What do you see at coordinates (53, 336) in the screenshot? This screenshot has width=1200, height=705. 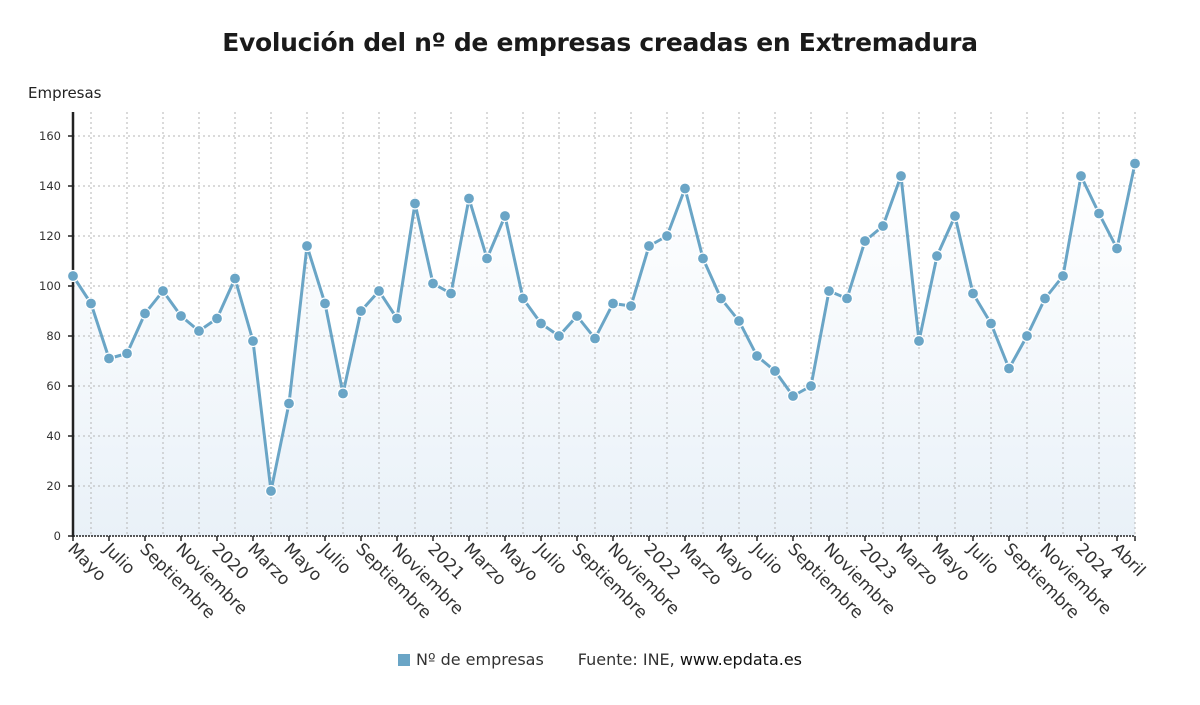 I see `y-tick-label: 80` at bounding box center [53, 336].